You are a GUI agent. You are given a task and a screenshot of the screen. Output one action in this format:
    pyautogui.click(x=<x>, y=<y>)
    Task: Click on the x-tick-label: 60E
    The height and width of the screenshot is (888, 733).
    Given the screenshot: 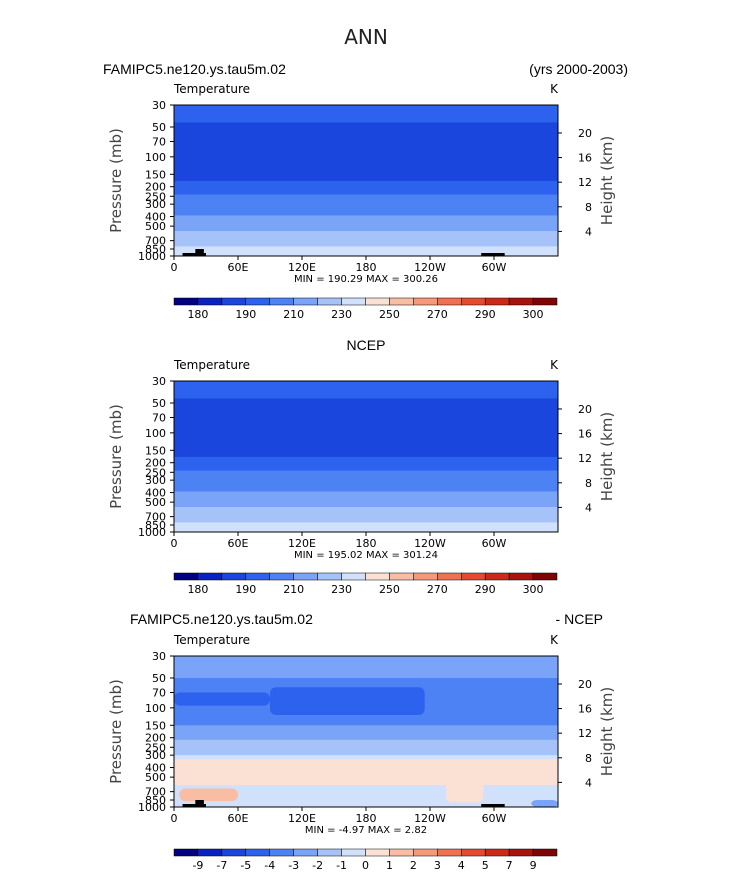 What is the action you would take?
    pyautogui.click(x=238, y=267)
    